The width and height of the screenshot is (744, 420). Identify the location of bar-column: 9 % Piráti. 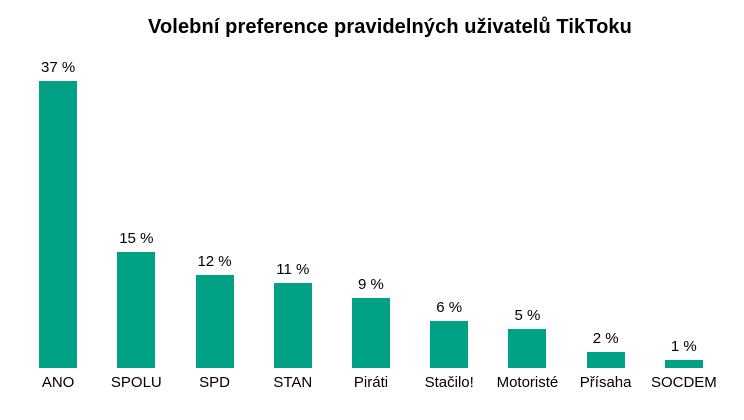
(371, 222).